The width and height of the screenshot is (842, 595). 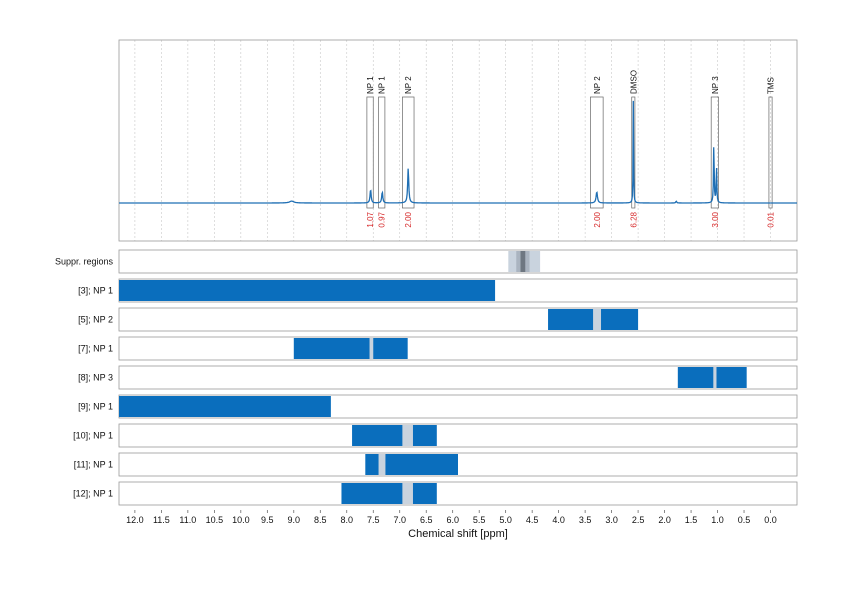 I want to click on row-label: Suppr. regions, so click(x=84, y=262).